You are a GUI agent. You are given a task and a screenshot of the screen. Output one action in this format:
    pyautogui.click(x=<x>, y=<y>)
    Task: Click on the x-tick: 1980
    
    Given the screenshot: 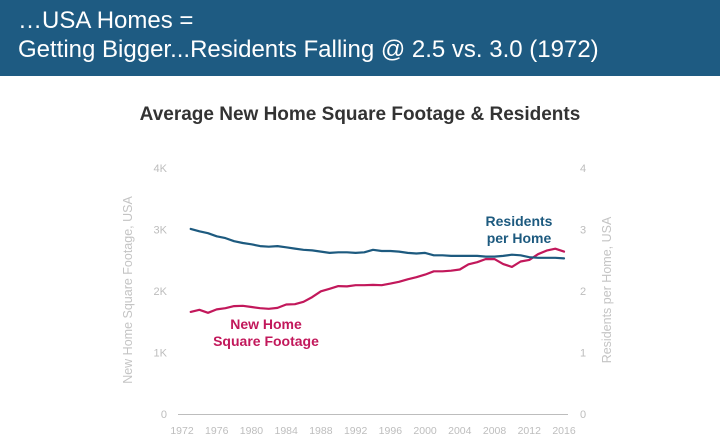 What is the action you would take?
    pyautogui.click(x=252, y=431)
    